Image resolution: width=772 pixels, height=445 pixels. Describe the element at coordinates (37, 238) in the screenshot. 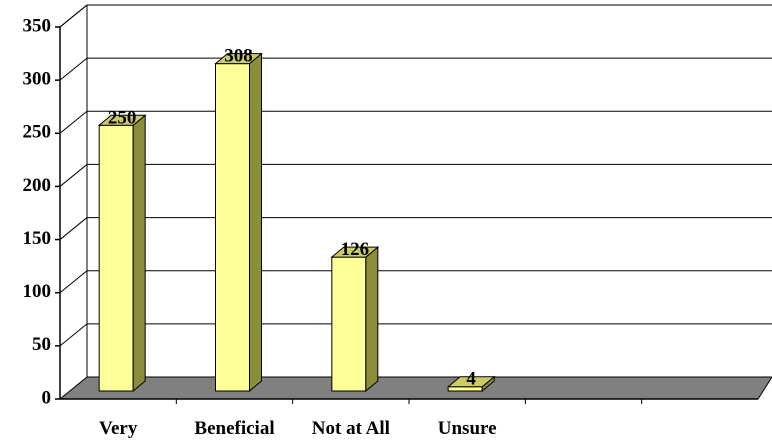

I see `y-tick-label: 150` at that location.